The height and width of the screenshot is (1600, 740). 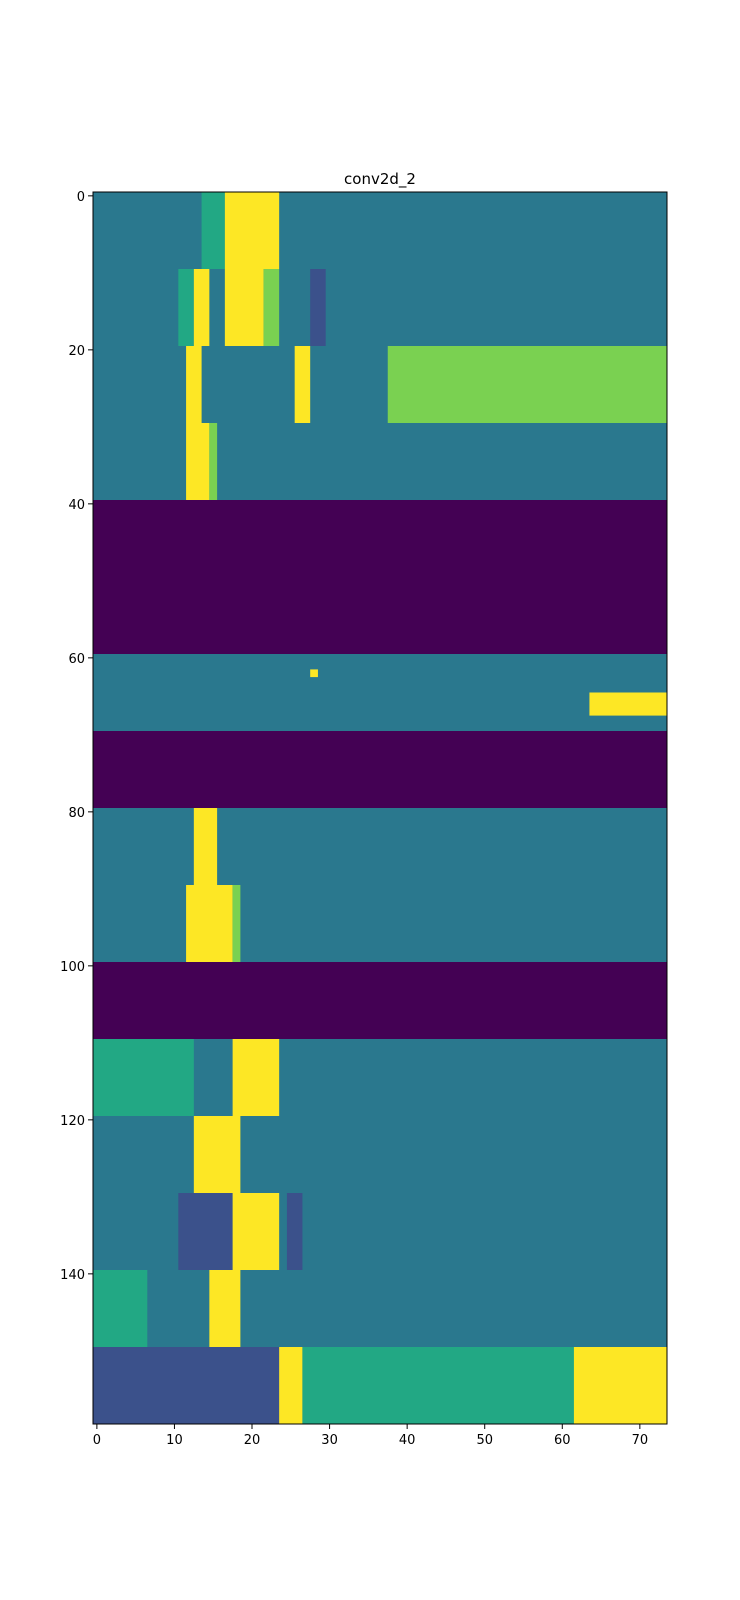 I want to click on x-tick-label: 0, so click(x=97, y=1440).